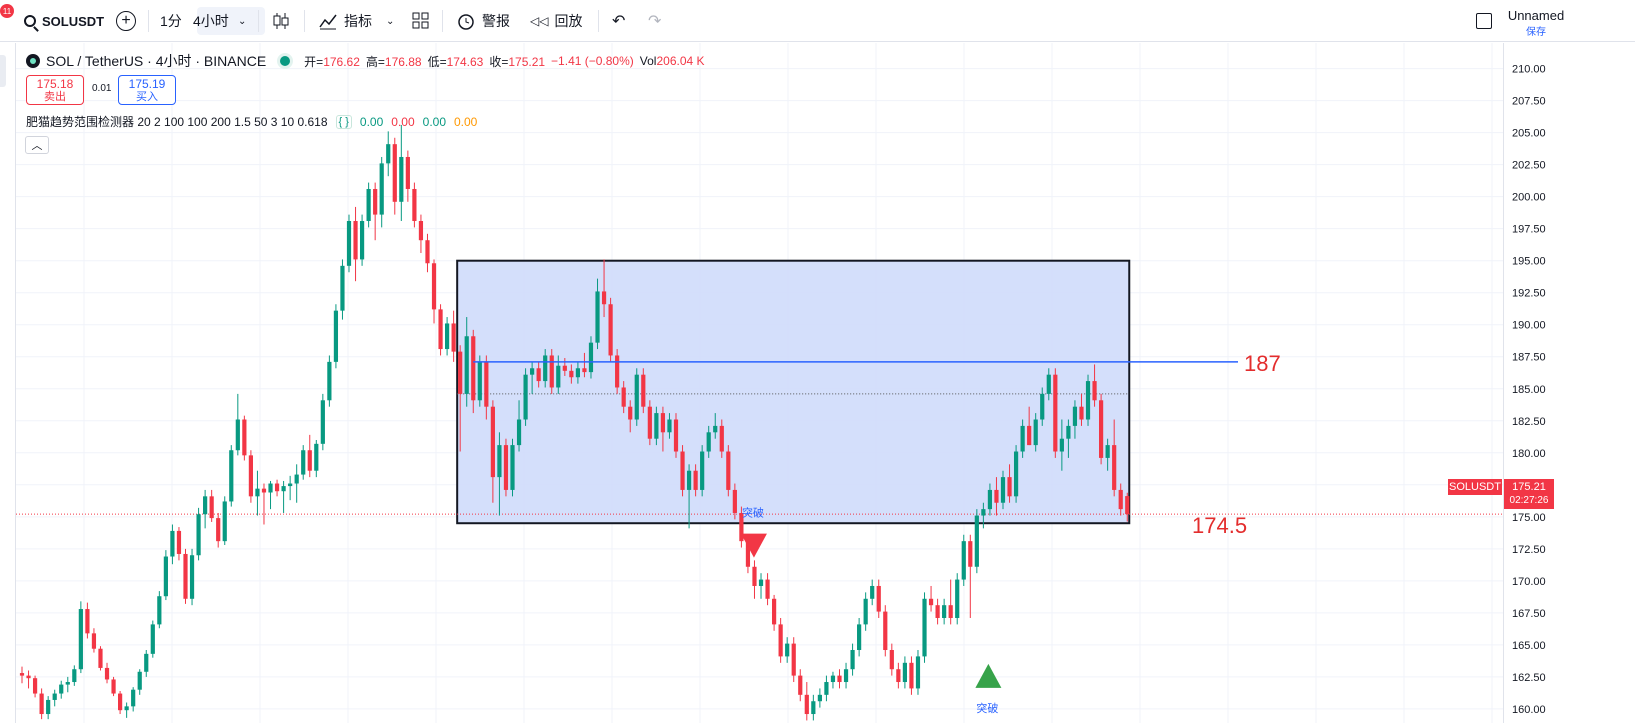 This screenshot has height=723, width=1635. What do you see at coordinates (281, 21) in the screenshot?
I see `candle-style-button` at bounding box center [281, 21].